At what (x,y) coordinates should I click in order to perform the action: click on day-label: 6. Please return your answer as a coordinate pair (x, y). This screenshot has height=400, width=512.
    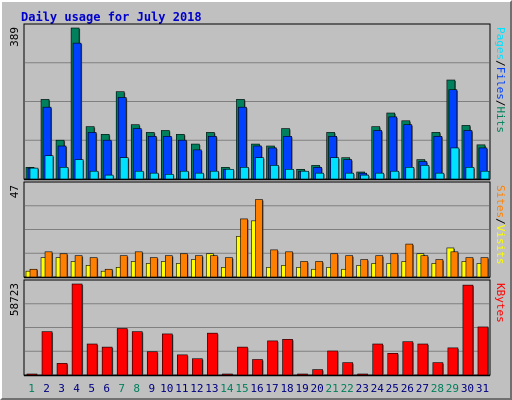
    Looking at the image, I should click on (106, 388).